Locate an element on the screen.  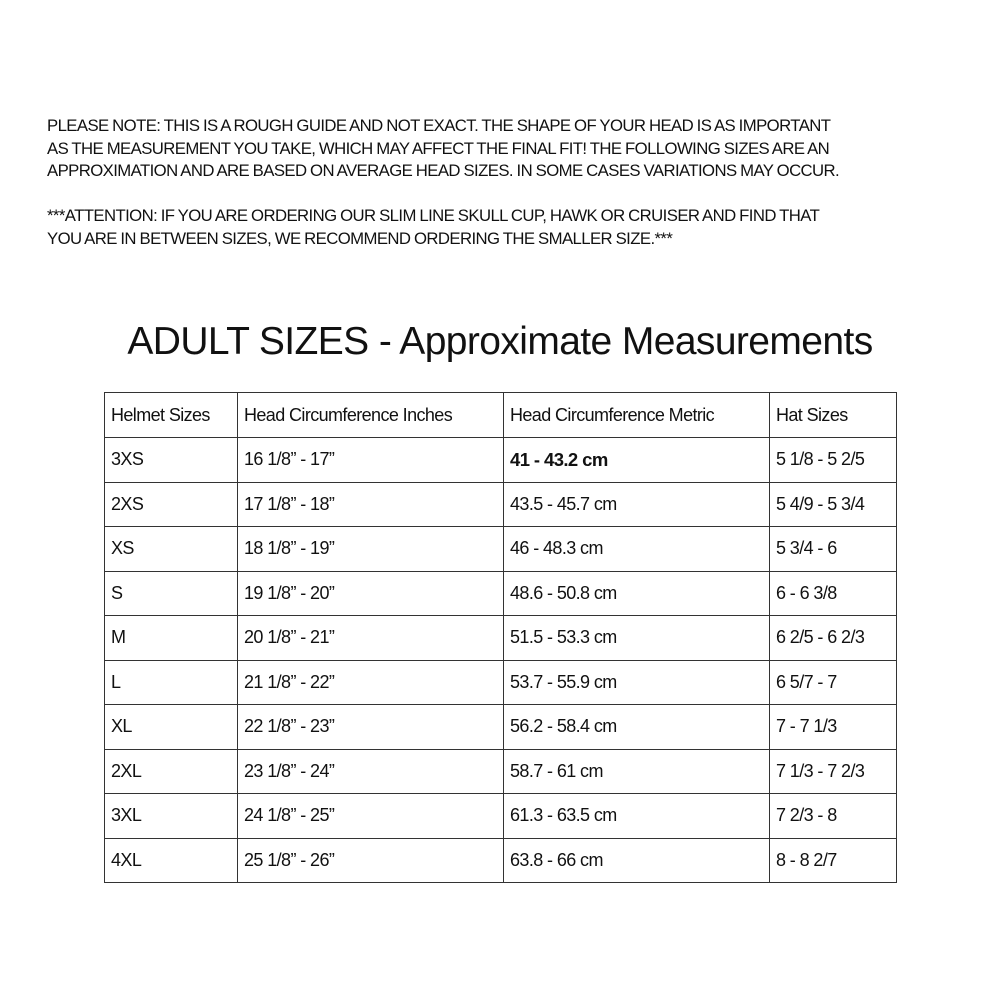
table-cell: XL is located at coordinates (171, 727).